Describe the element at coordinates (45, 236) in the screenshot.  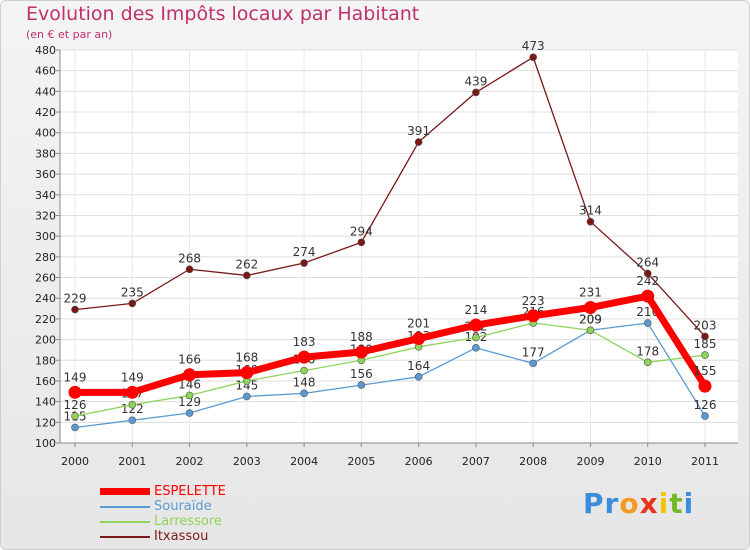
I see `y-tick-label: 300` at that location.